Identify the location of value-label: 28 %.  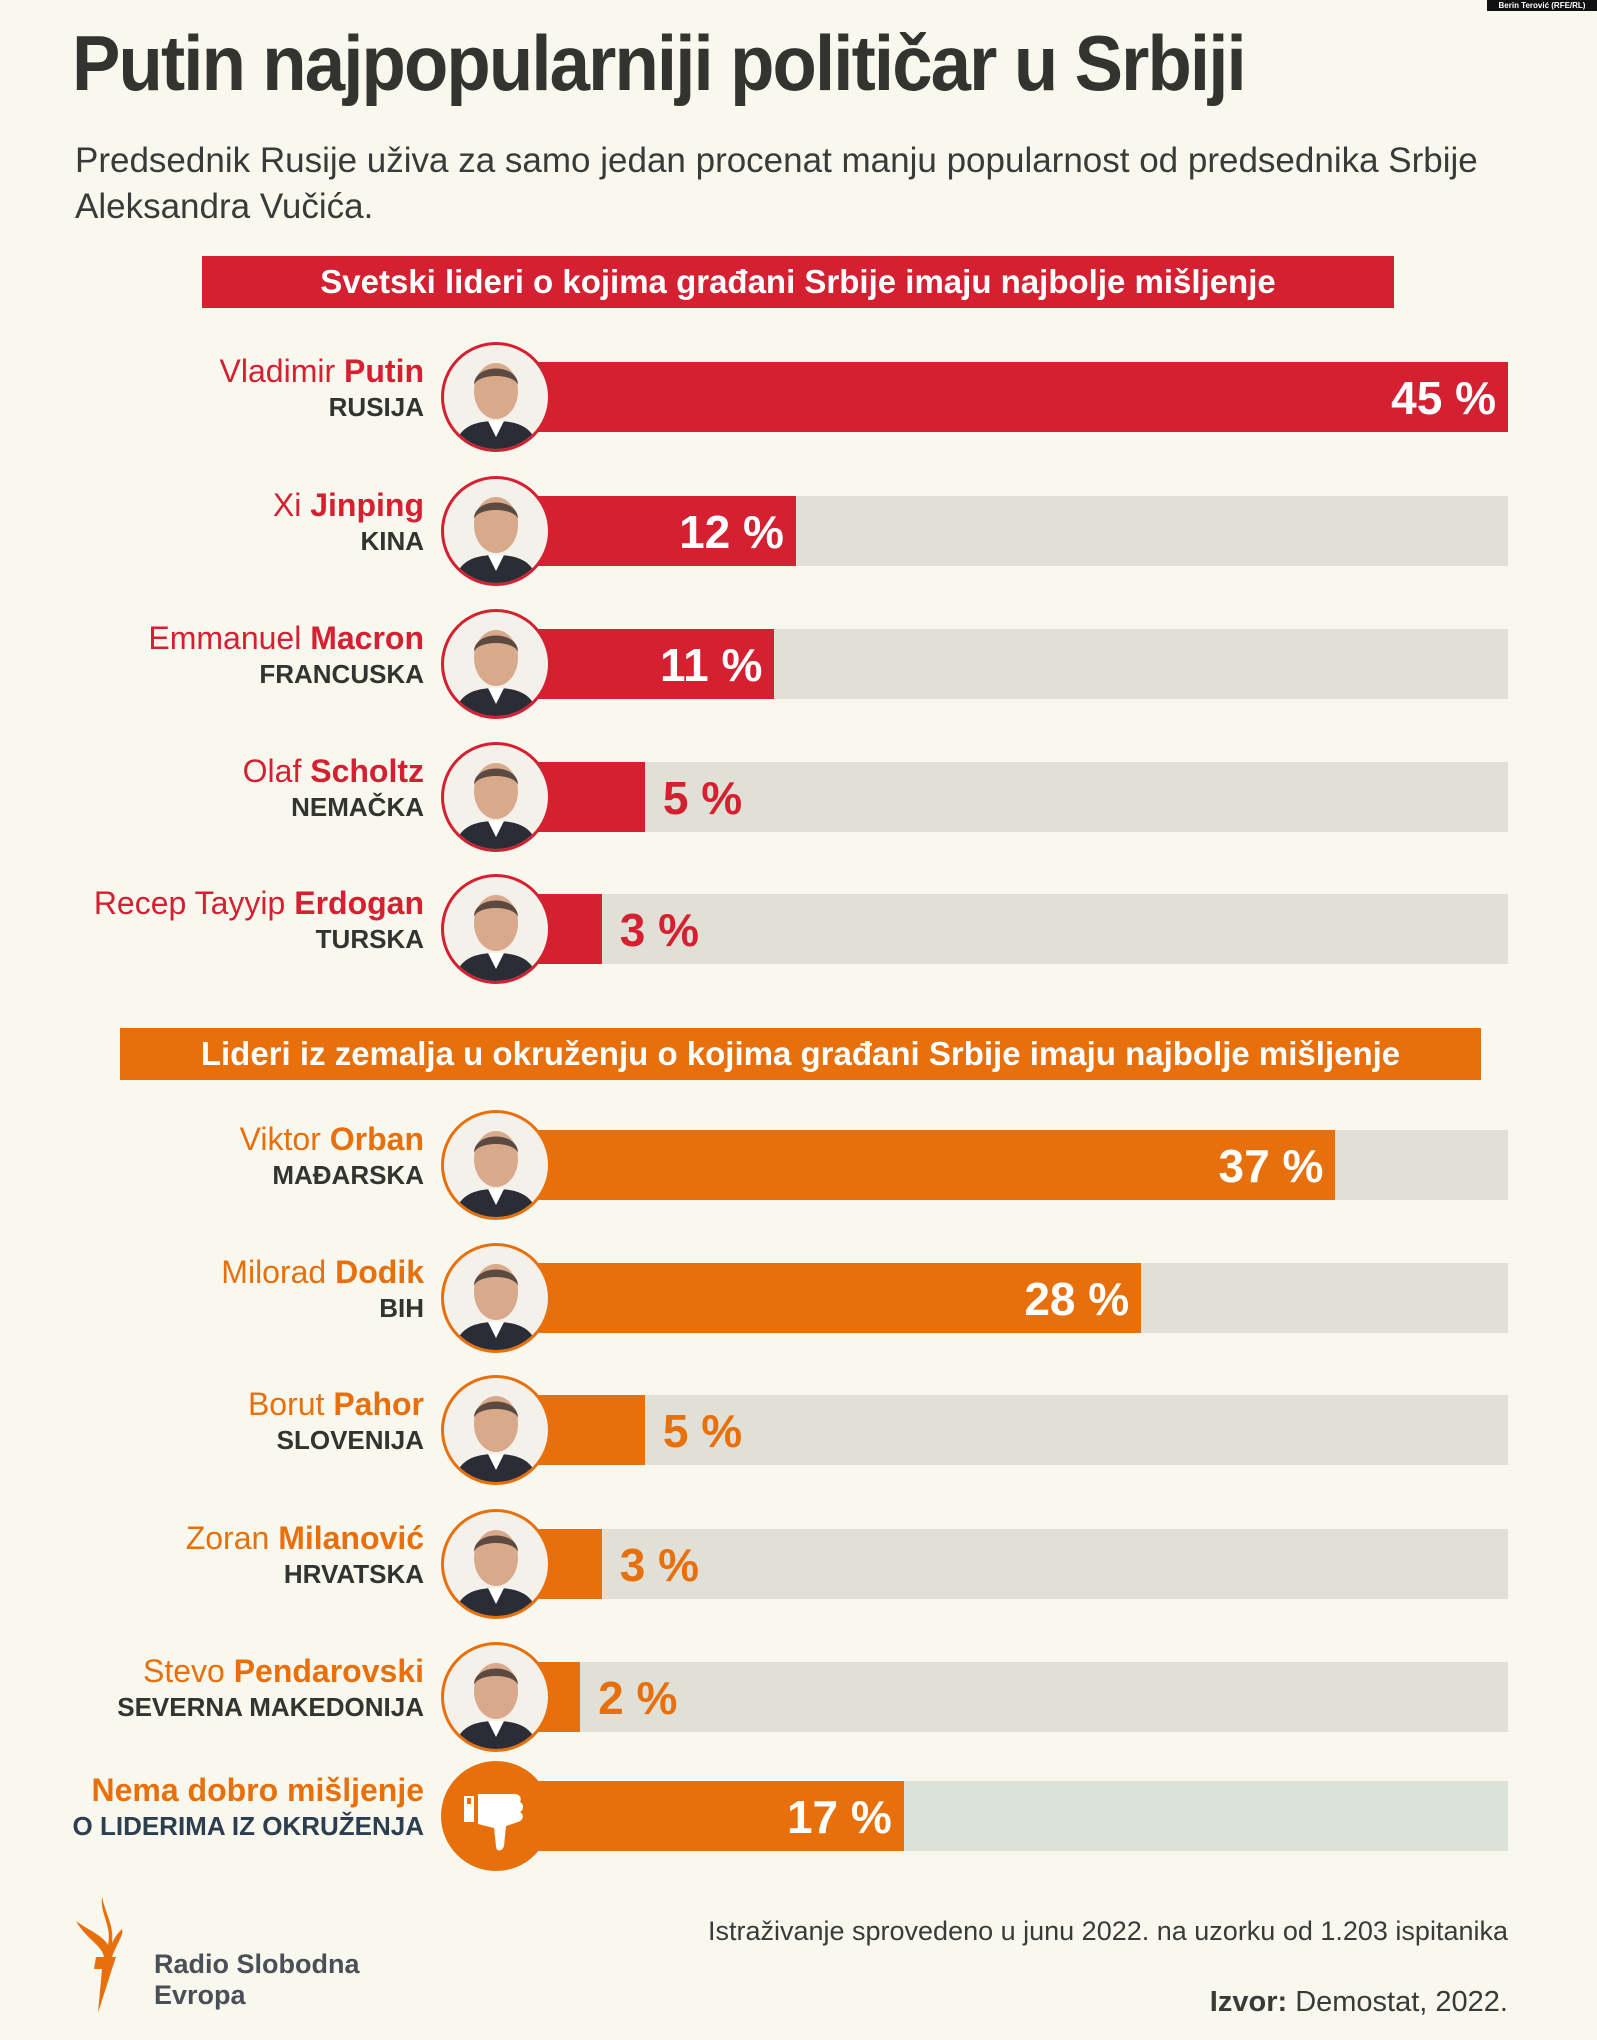
(1077, 1299).